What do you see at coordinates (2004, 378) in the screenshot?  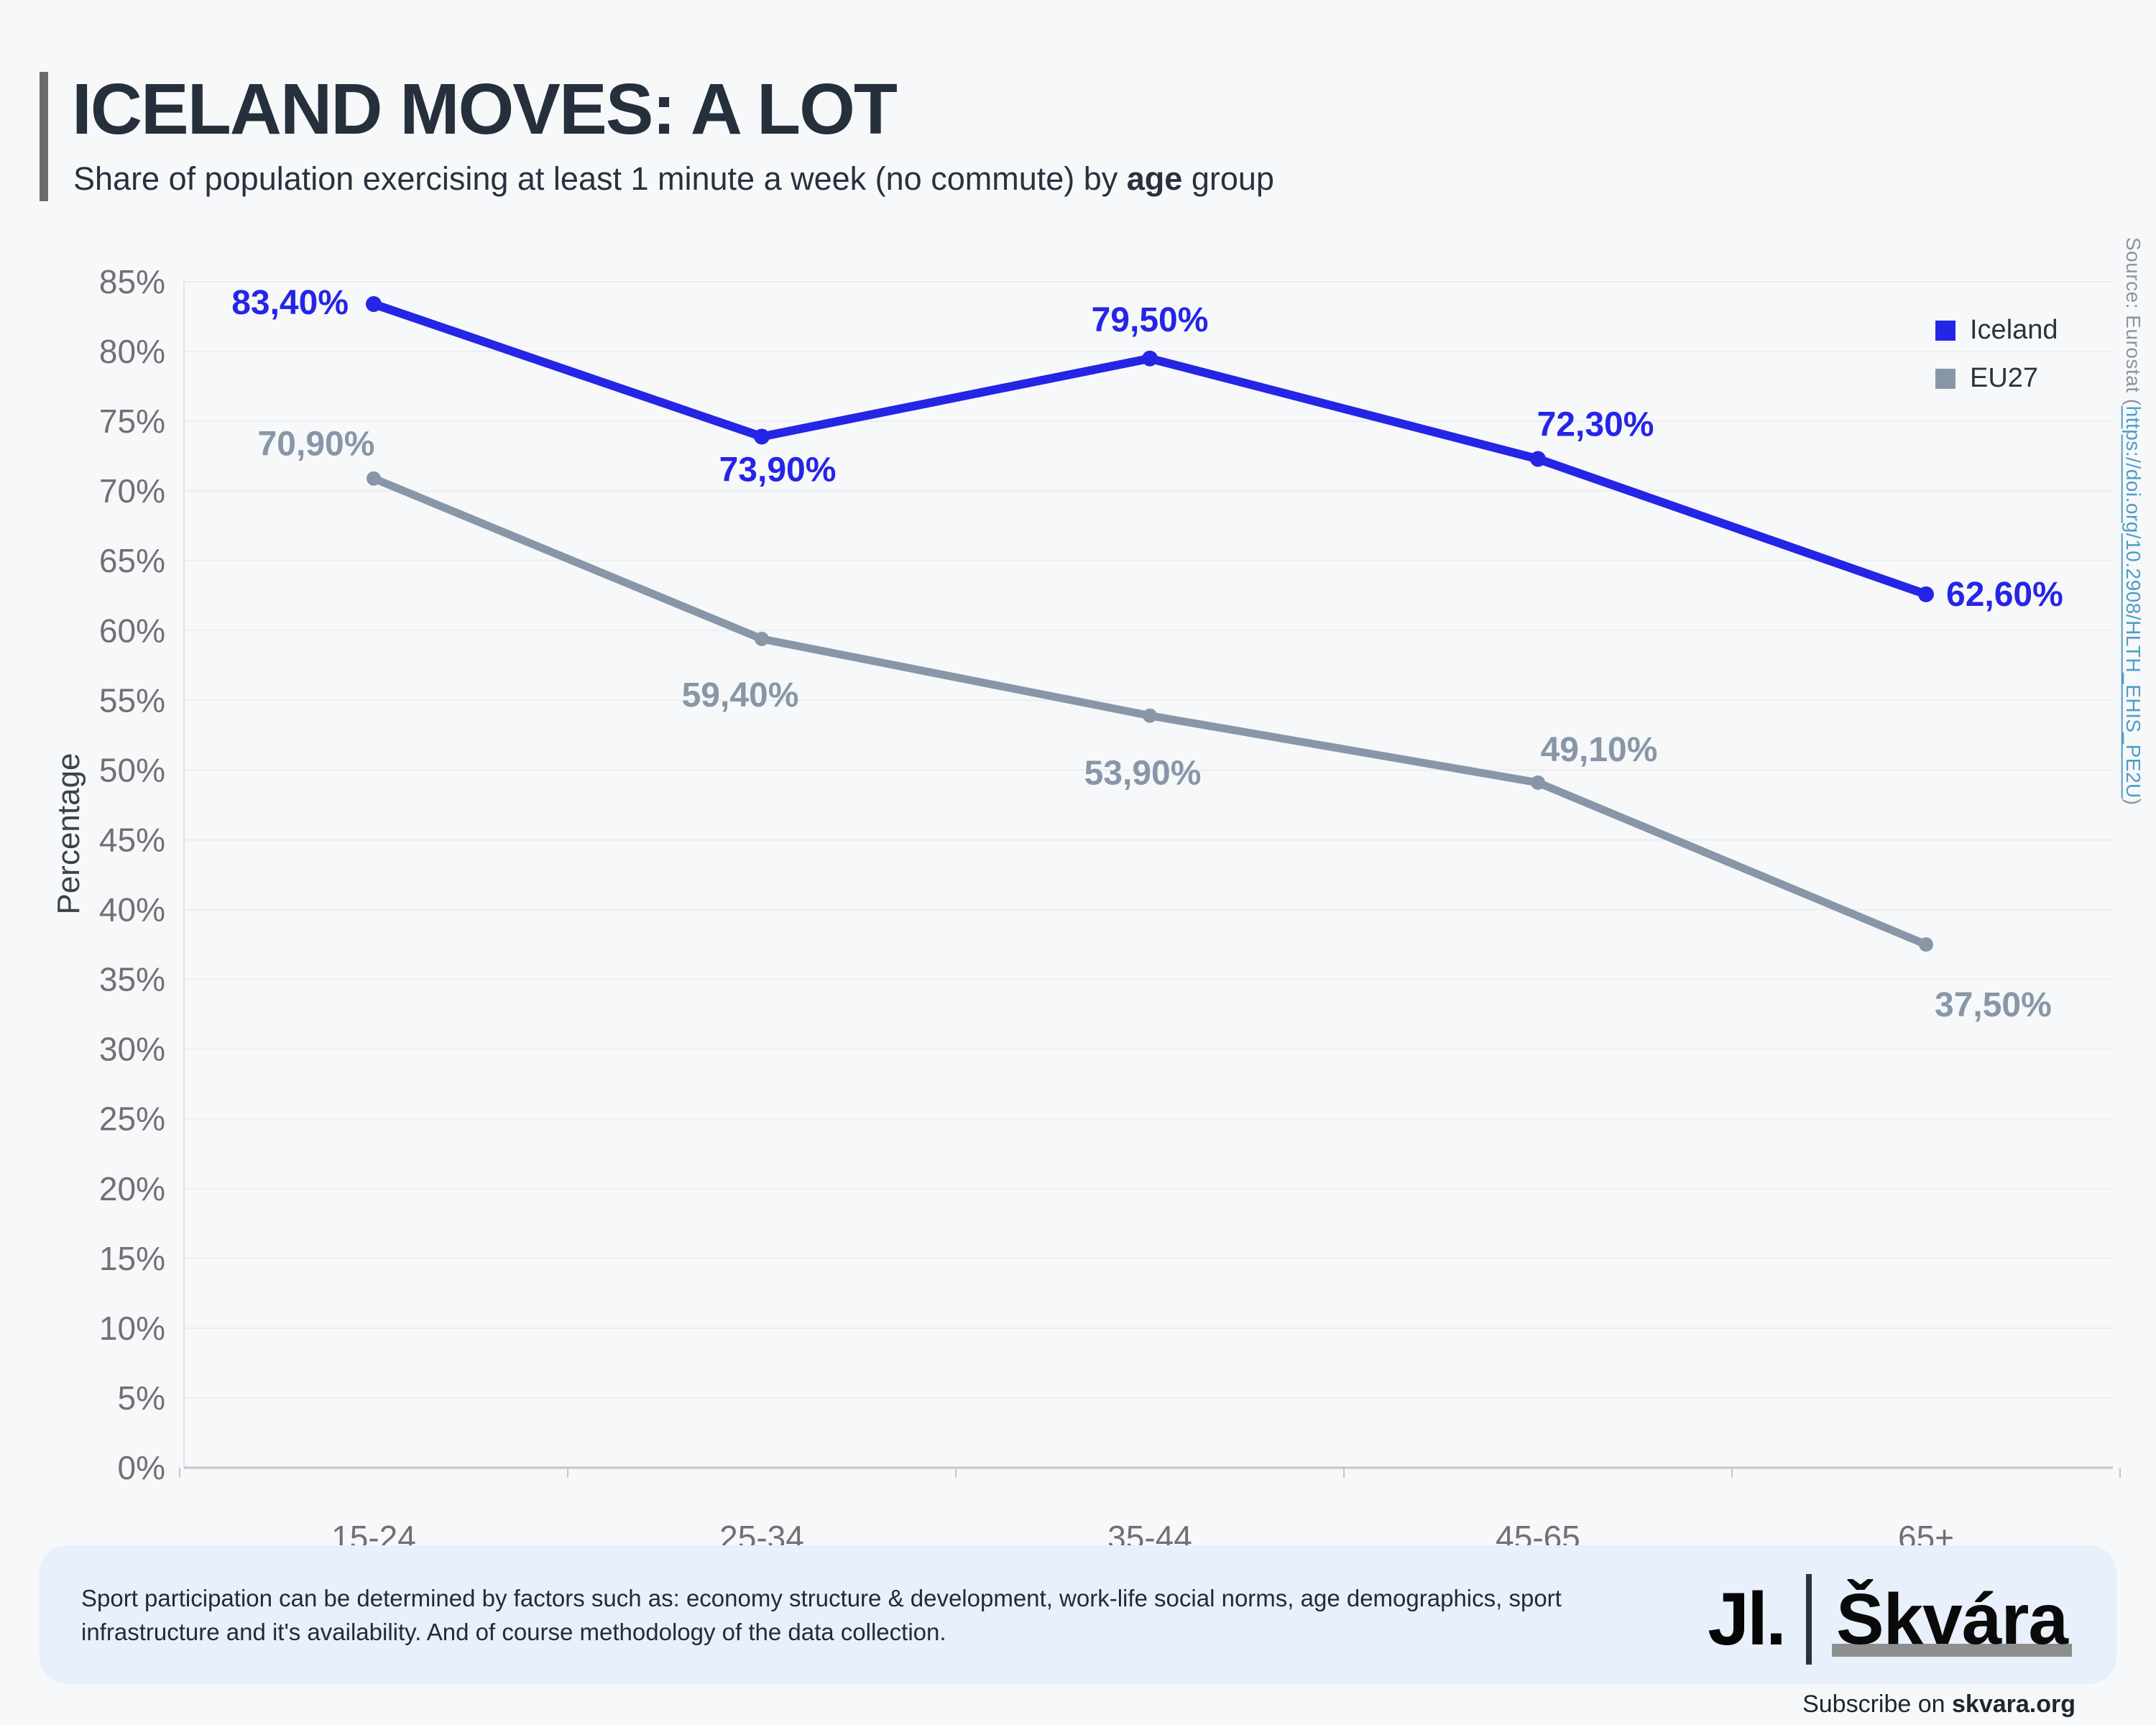 I see `legend-label: EU27` at bounding box center [2004, 378].